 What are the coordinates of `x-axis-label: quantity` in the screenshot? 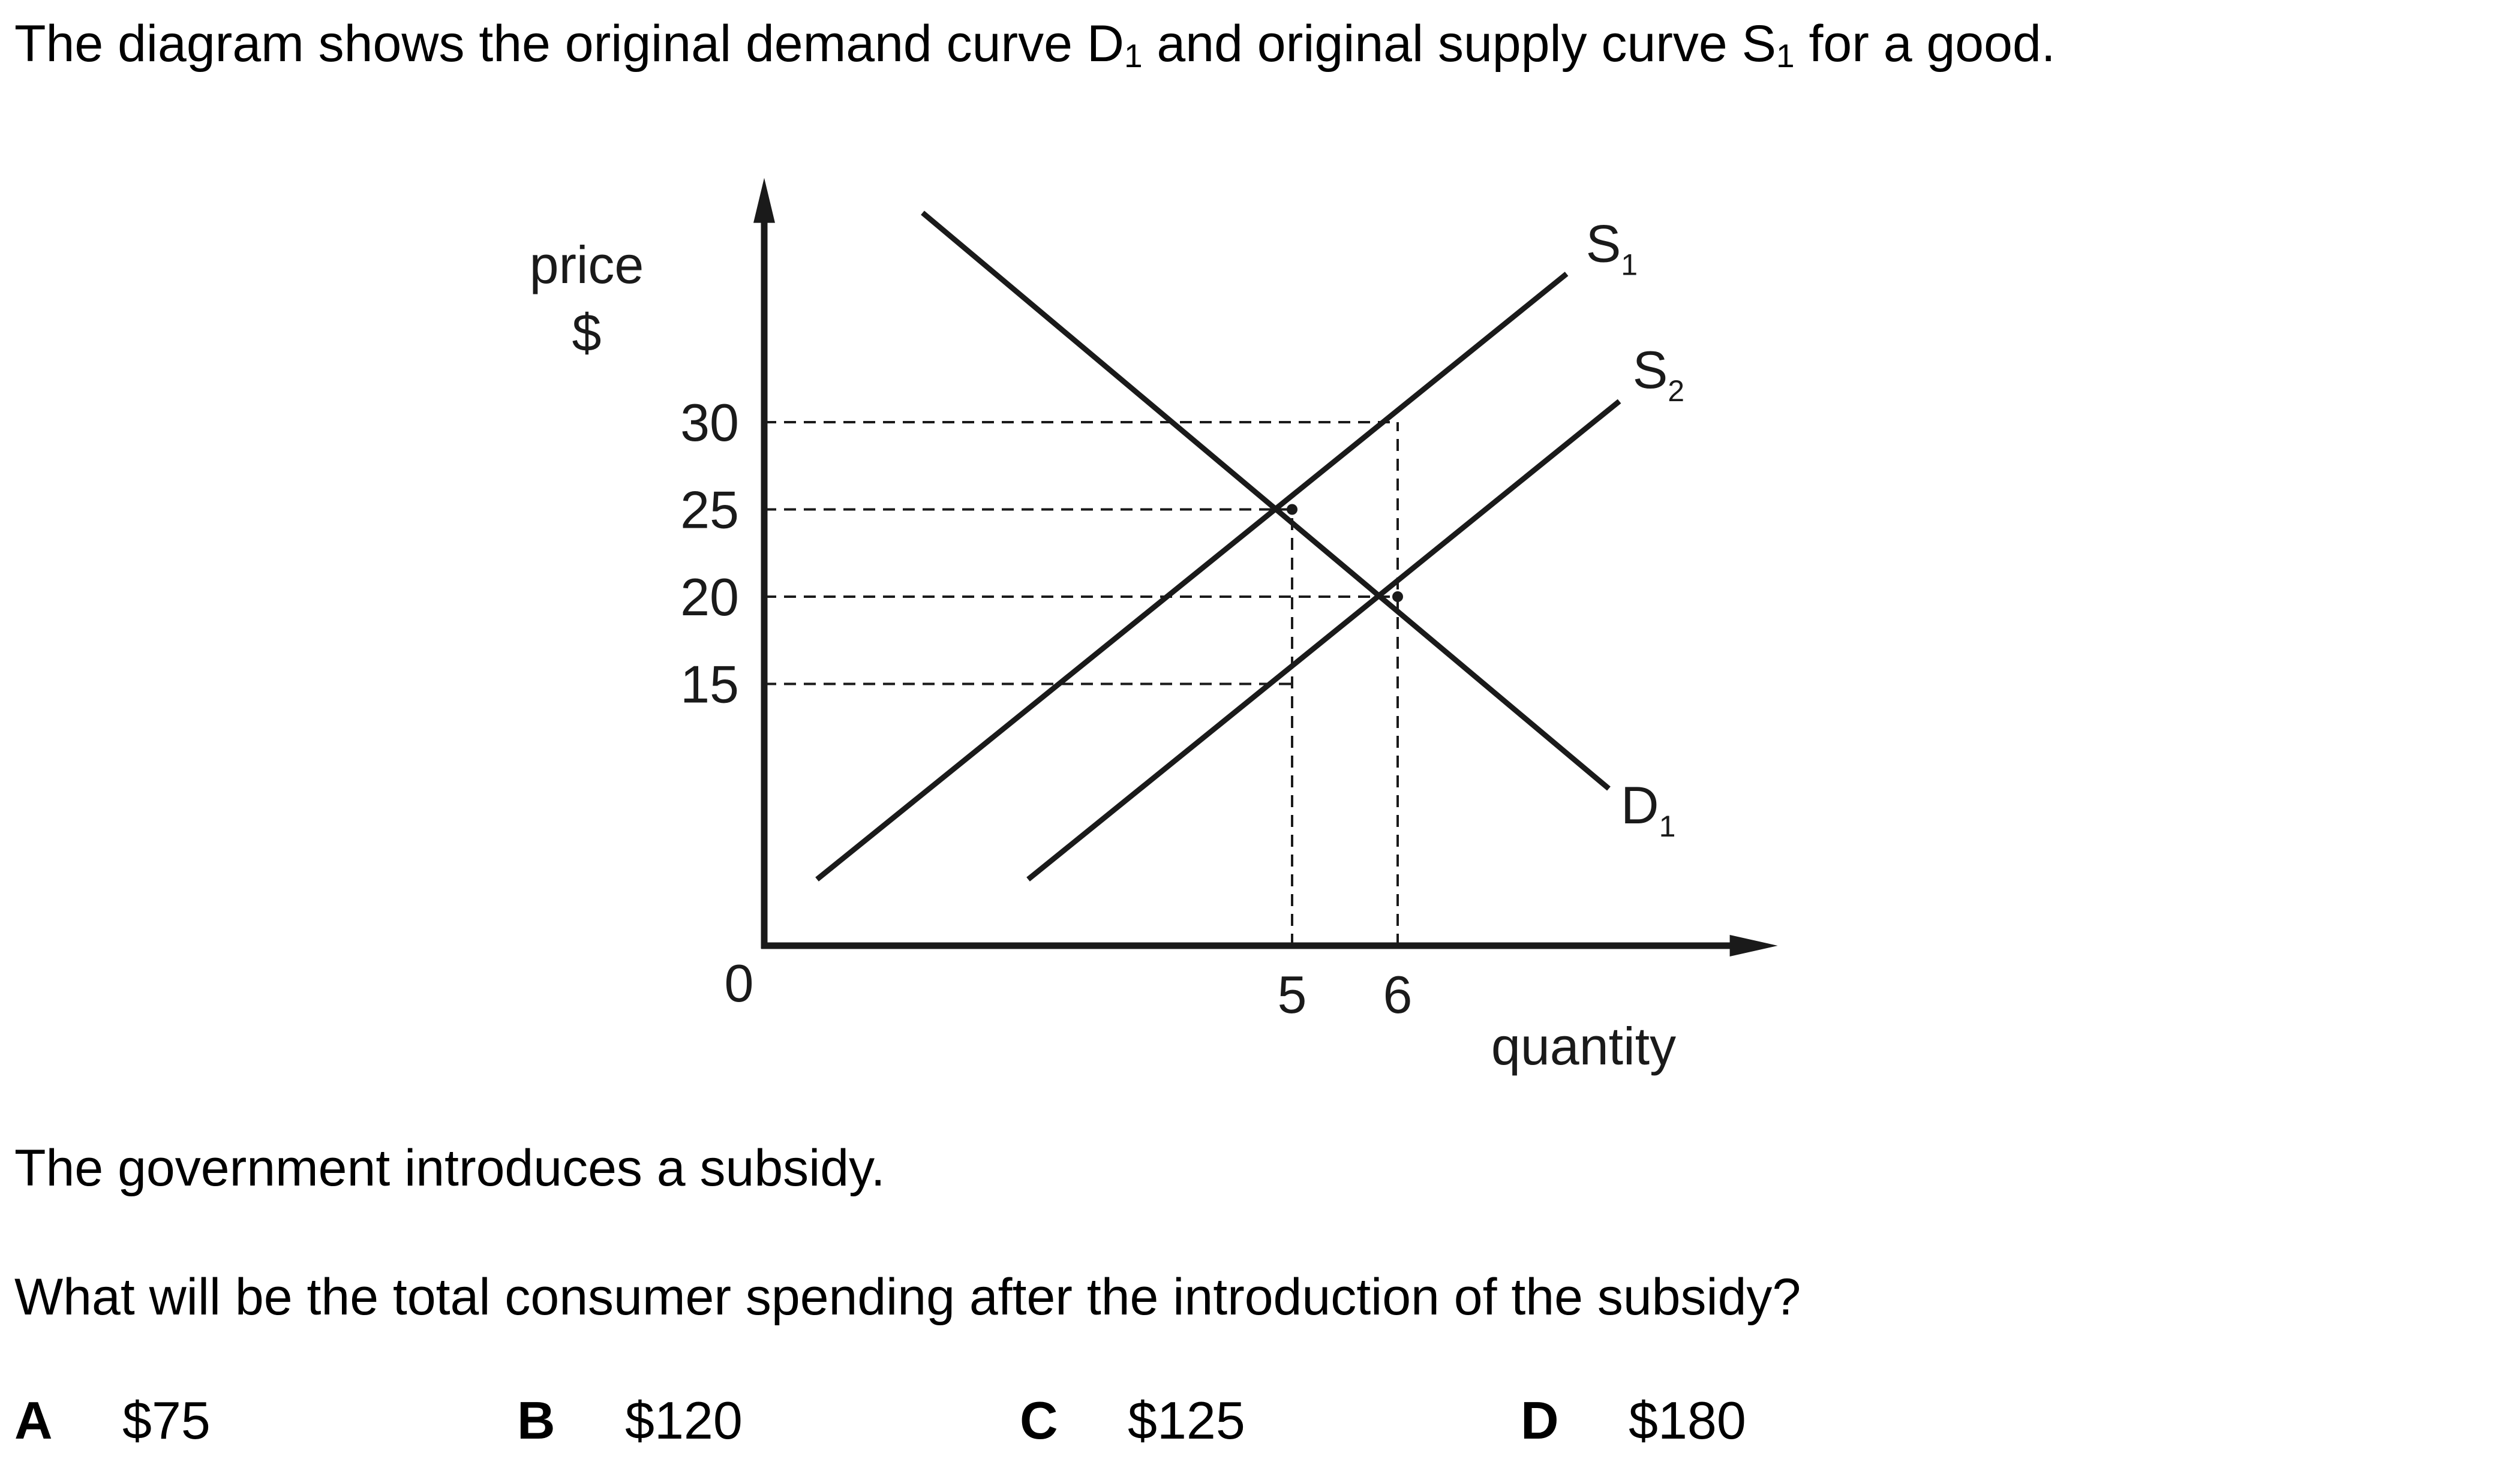 It's located at (1583, 1046).